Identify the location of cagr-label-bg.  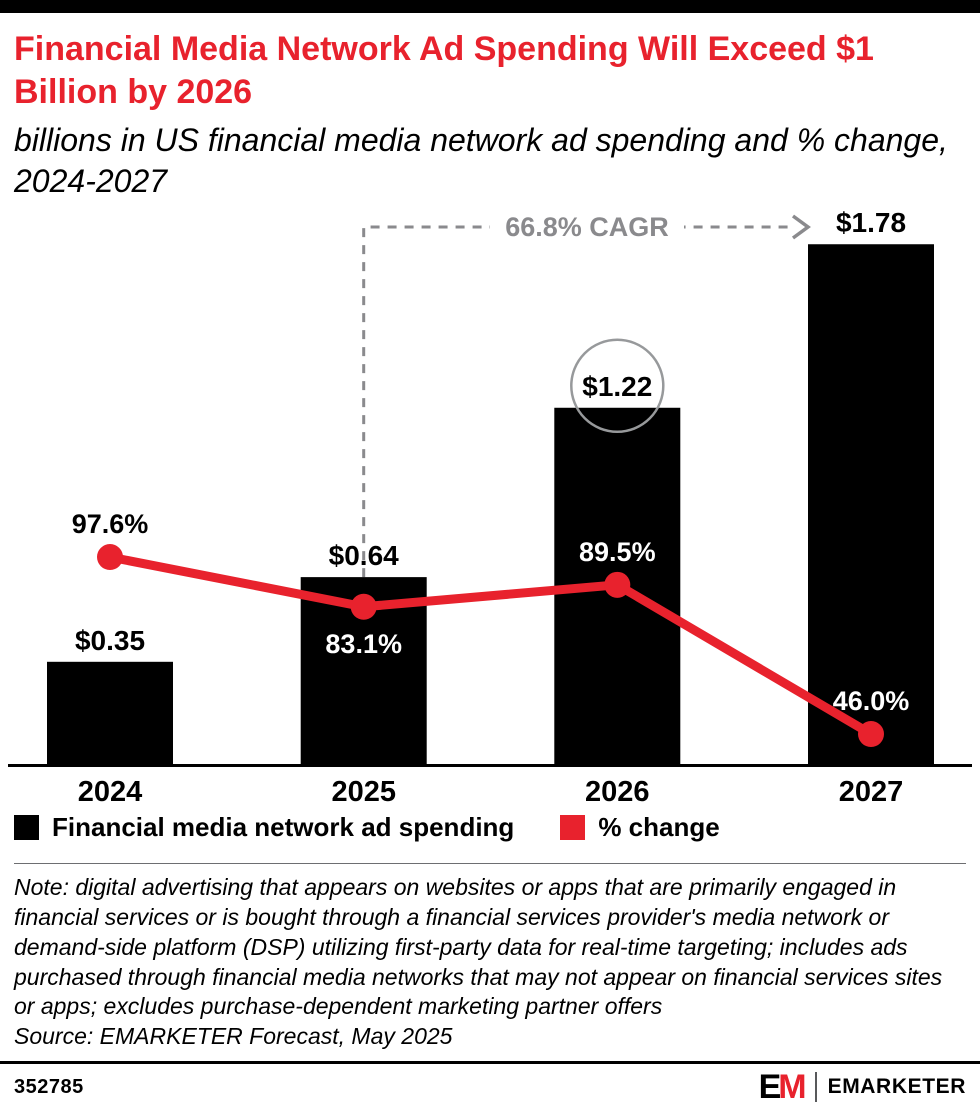
(587, 226).